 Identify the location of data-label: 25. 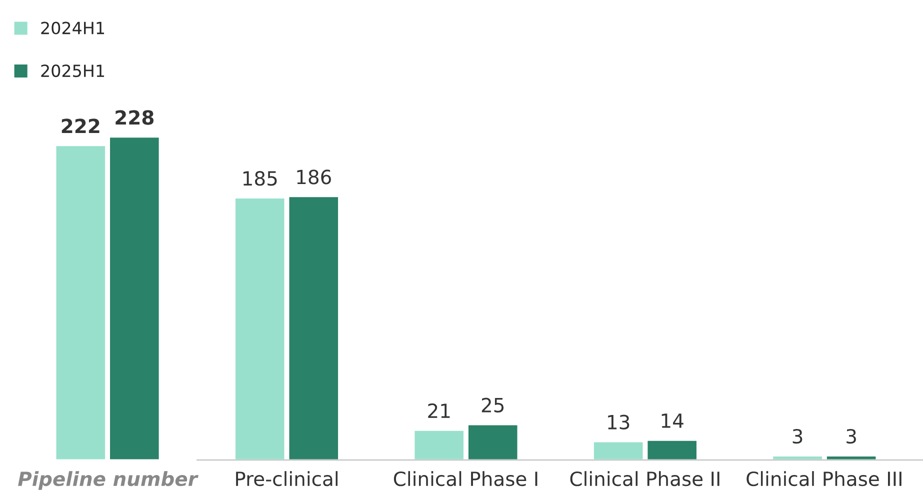
(493, 405).